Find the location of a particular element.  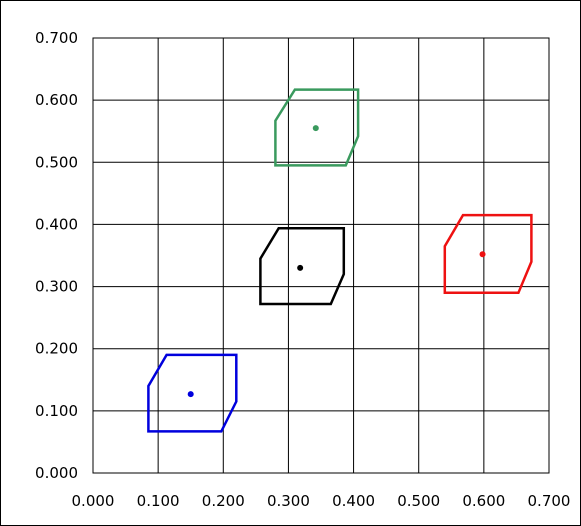

y-tick-label: 0.400 is located at coordinates (56, 224).